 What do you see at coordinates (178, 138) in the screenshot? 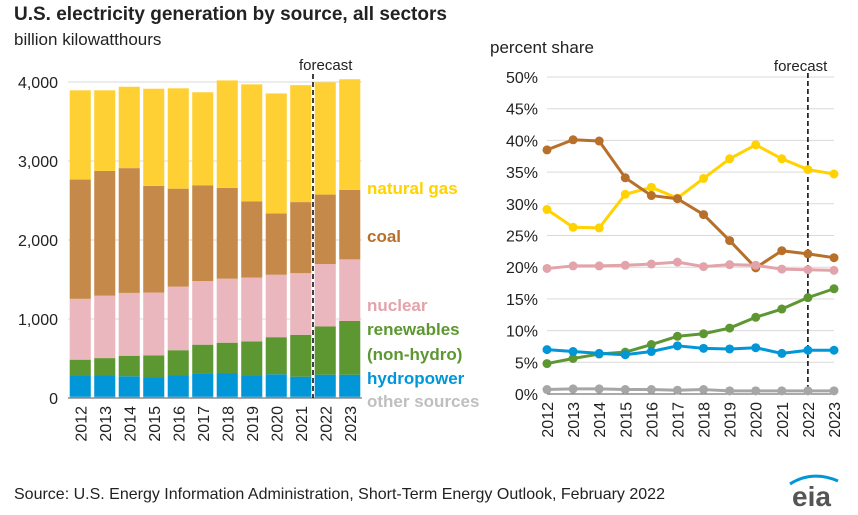
I see `bar-natural_gas-2016` at bounding box center [178, 138].